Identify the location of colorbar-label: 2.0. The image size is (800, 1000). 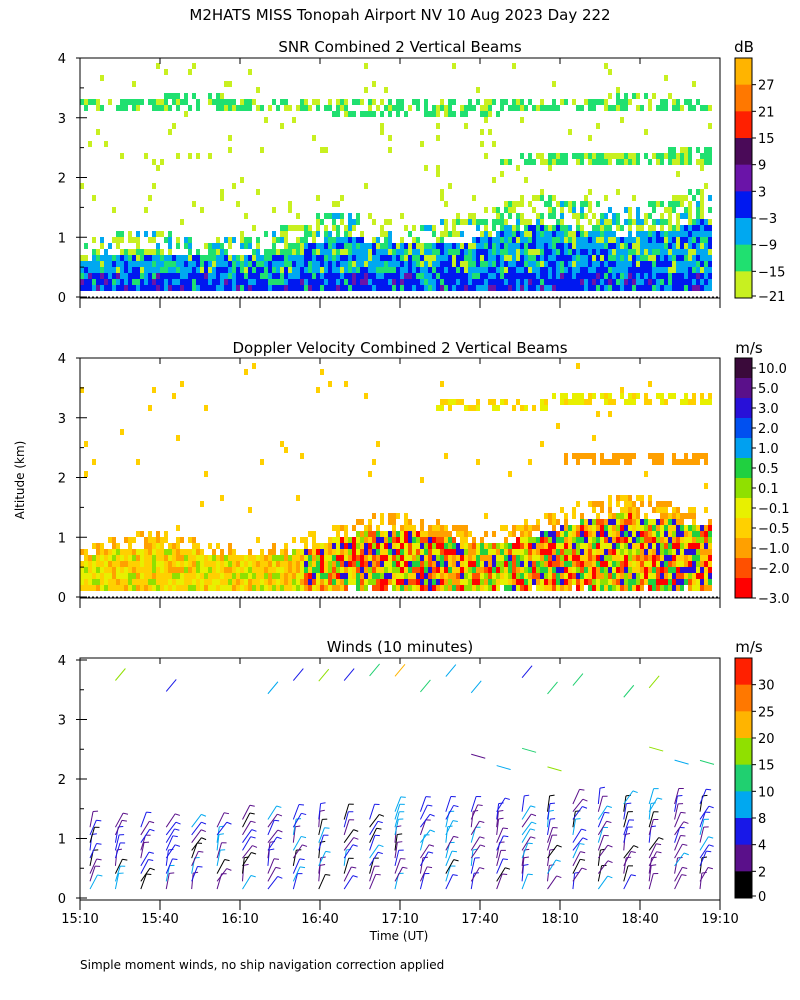
(768, 429).